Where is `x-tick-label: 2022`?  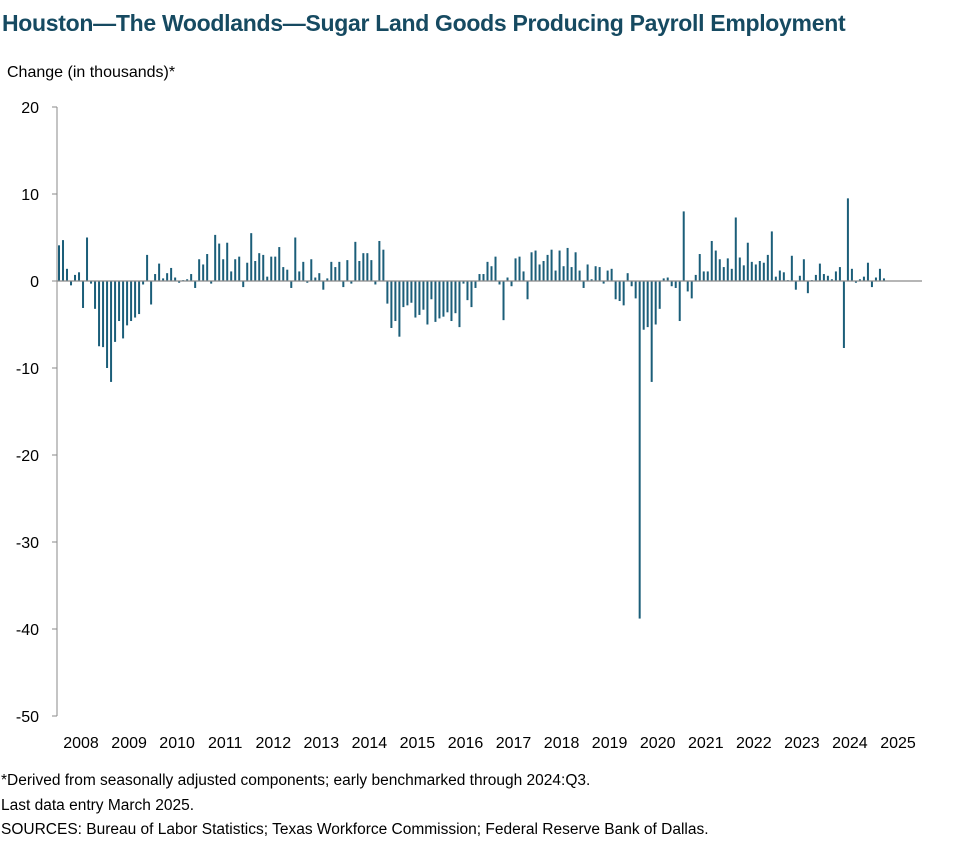 x-tick-label: 2022 is located at coordinates (754, 743).